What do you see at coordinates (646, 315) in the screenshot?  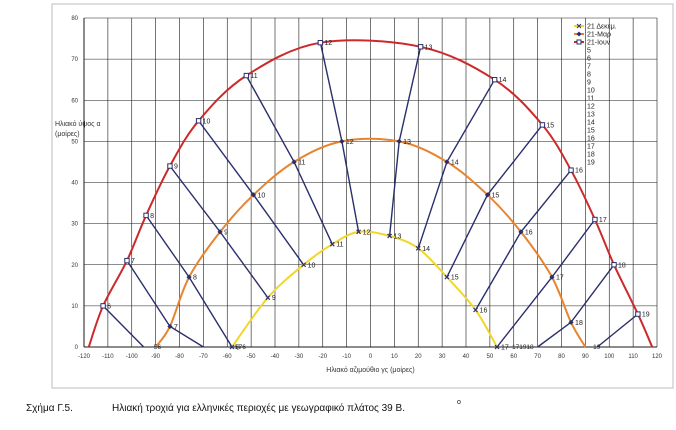 I see `hour-label: 19` at bounding box center [646, 315].